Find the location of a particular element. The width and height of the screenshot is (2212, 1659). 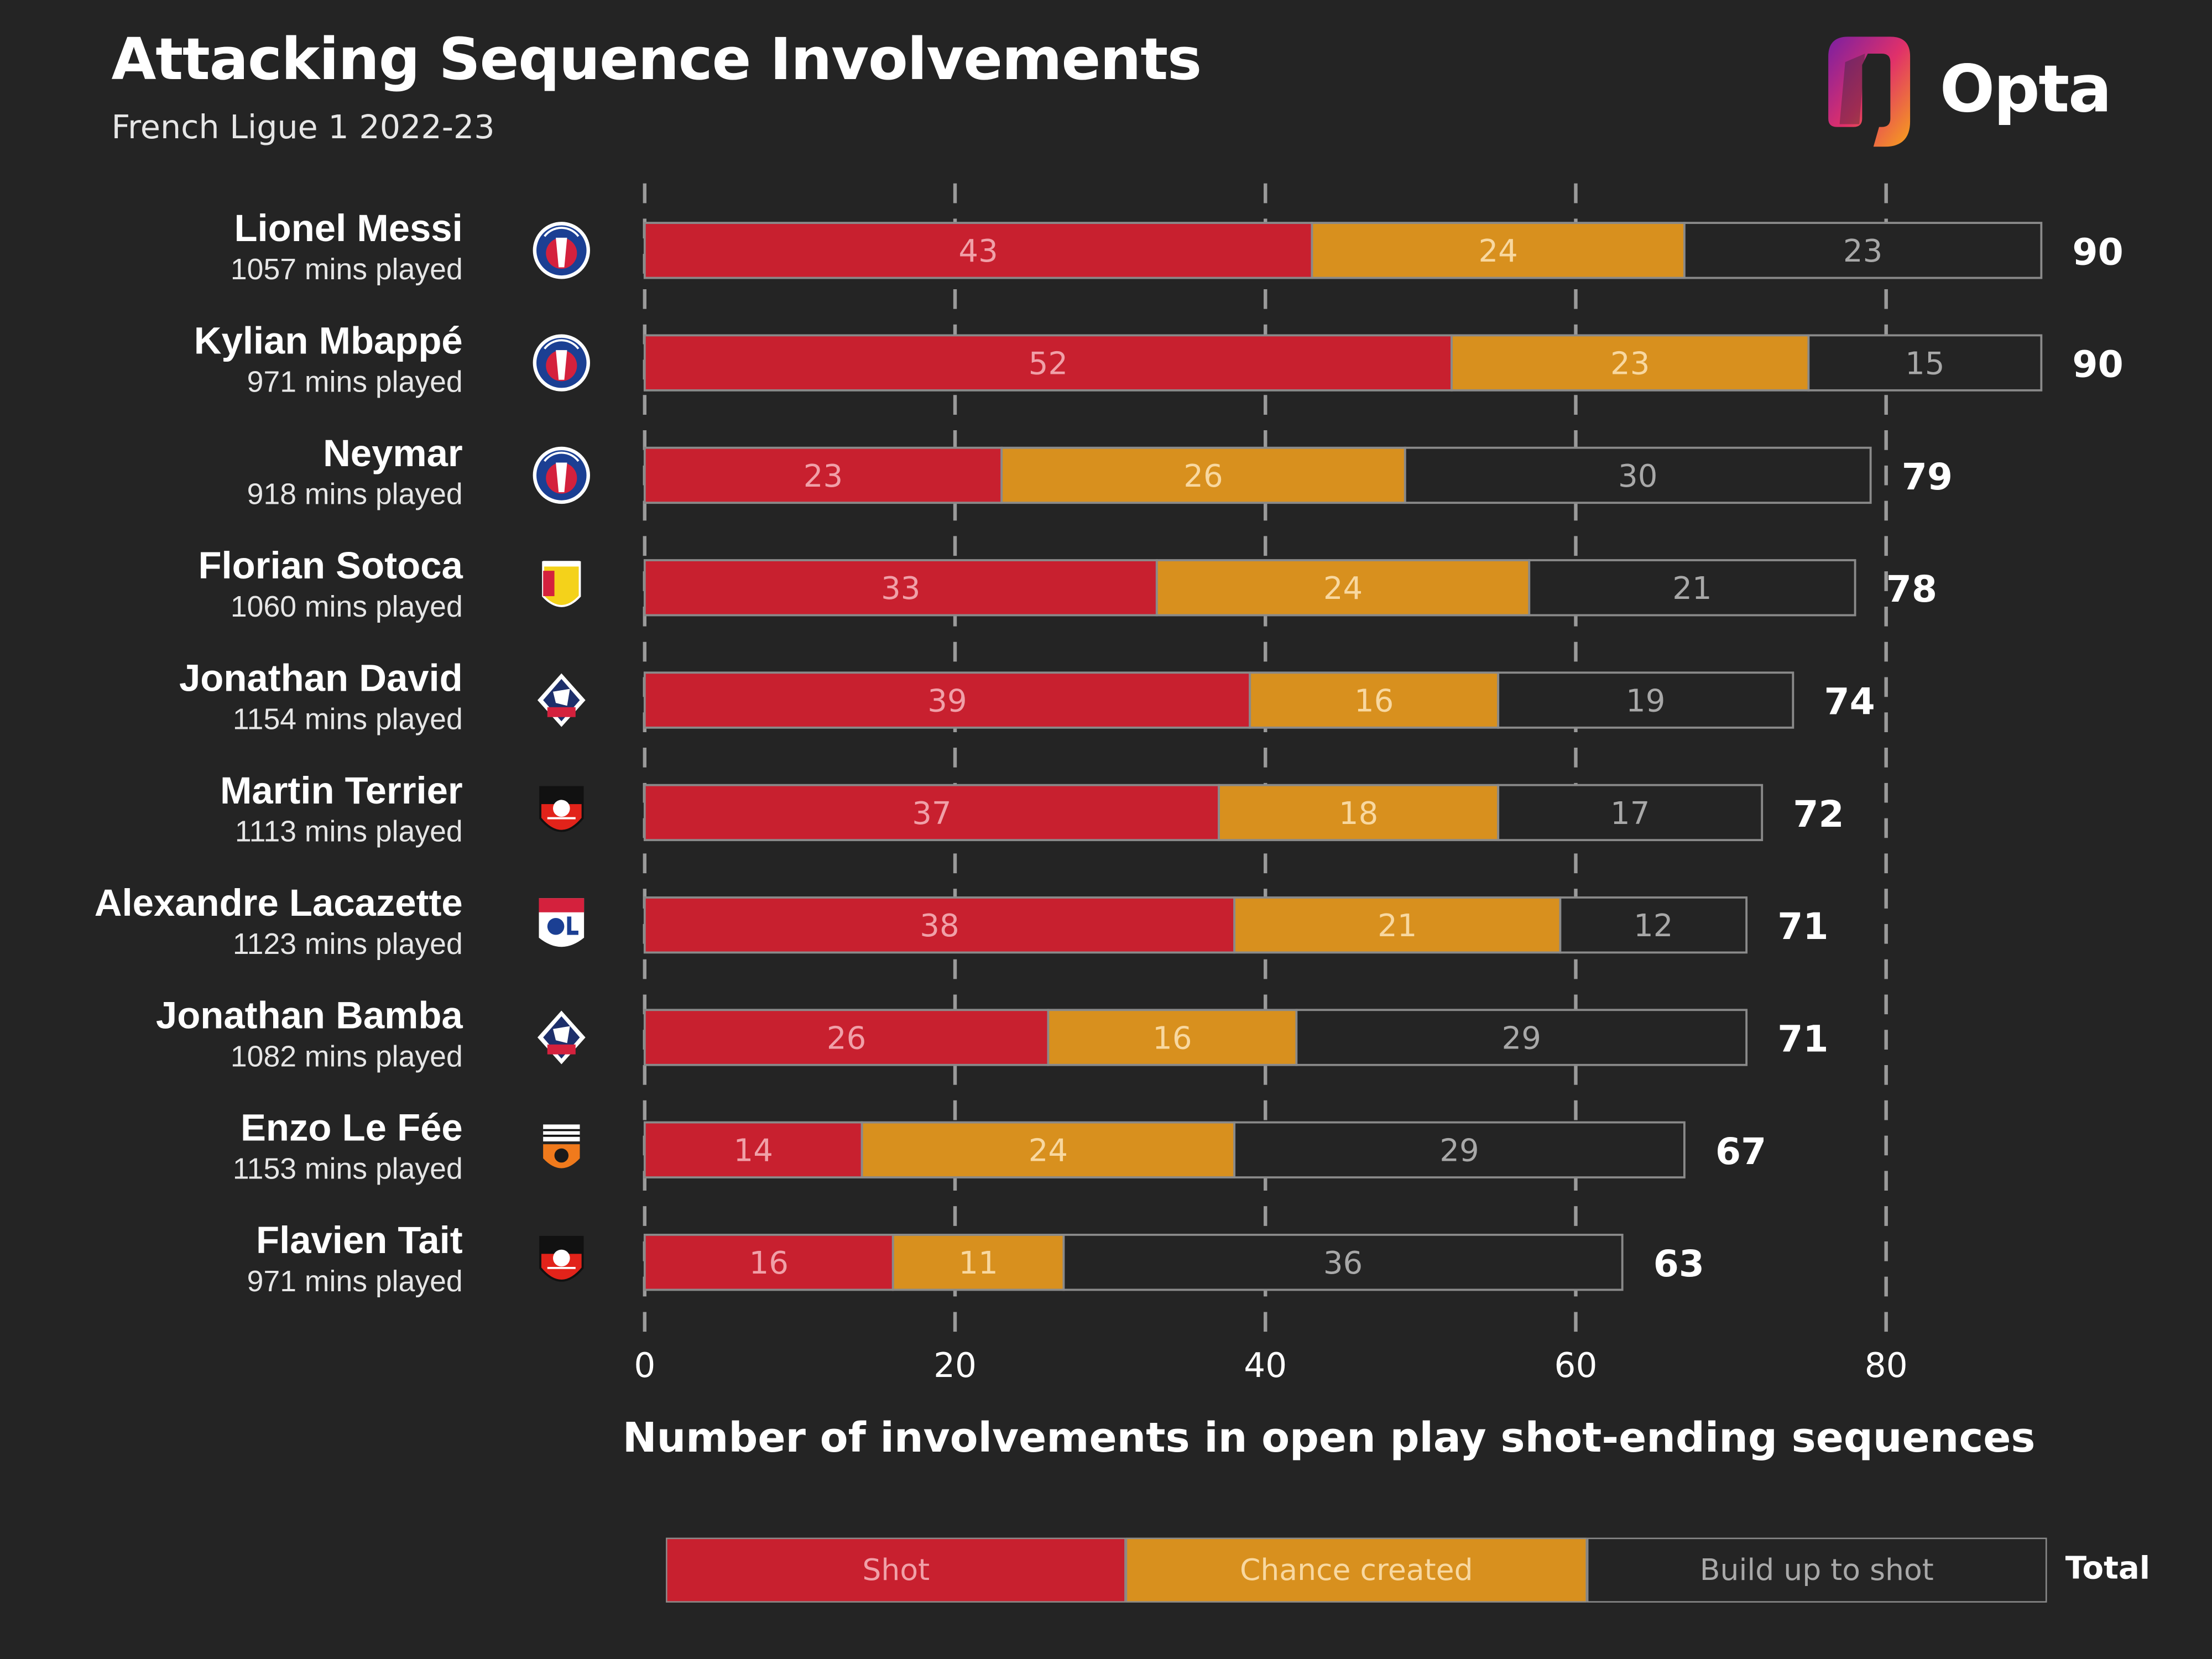

data-label-build-up: 21 is located at coordinates (1692, 589).